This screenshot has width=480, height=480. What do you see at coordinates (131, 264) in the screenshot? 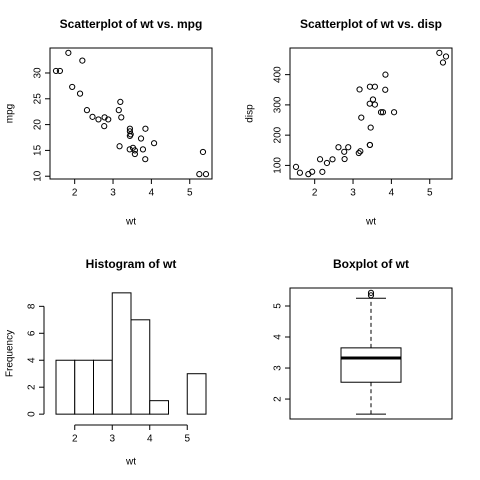
I see `chart-title: Histogram of wt` at bounding box center [131, 264].